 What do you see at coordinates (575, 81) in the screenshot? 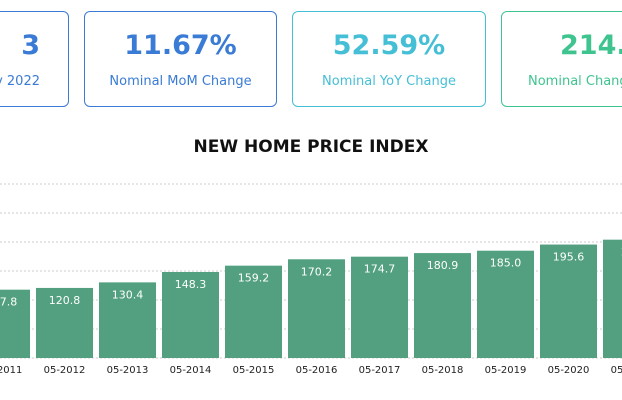
I see `kpi-label: Nominal Chang` at bounding box center [575, 81].